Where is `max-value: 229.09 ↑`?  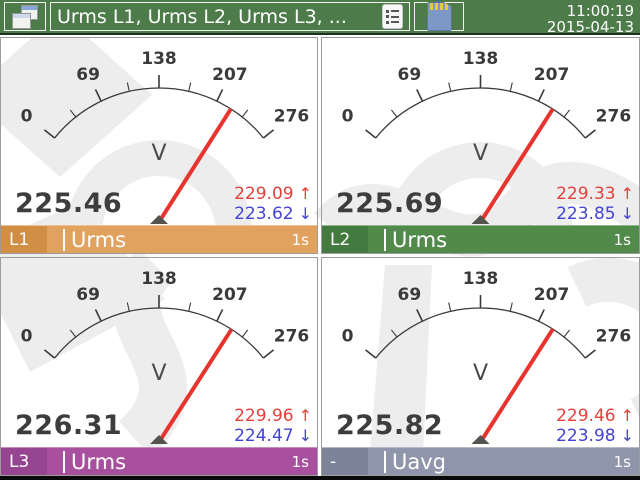 max-value: 229.09 ↑ is located at coordinates (273, 194).